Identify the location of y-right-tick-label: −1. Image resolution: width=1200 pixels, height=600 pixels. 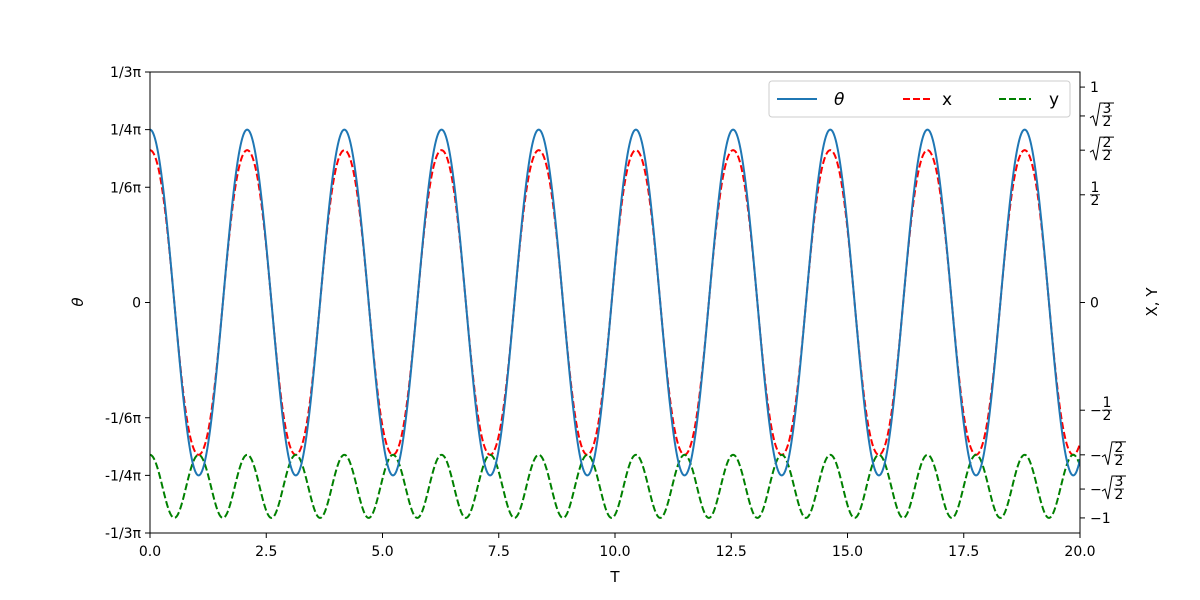
(1100, 519).